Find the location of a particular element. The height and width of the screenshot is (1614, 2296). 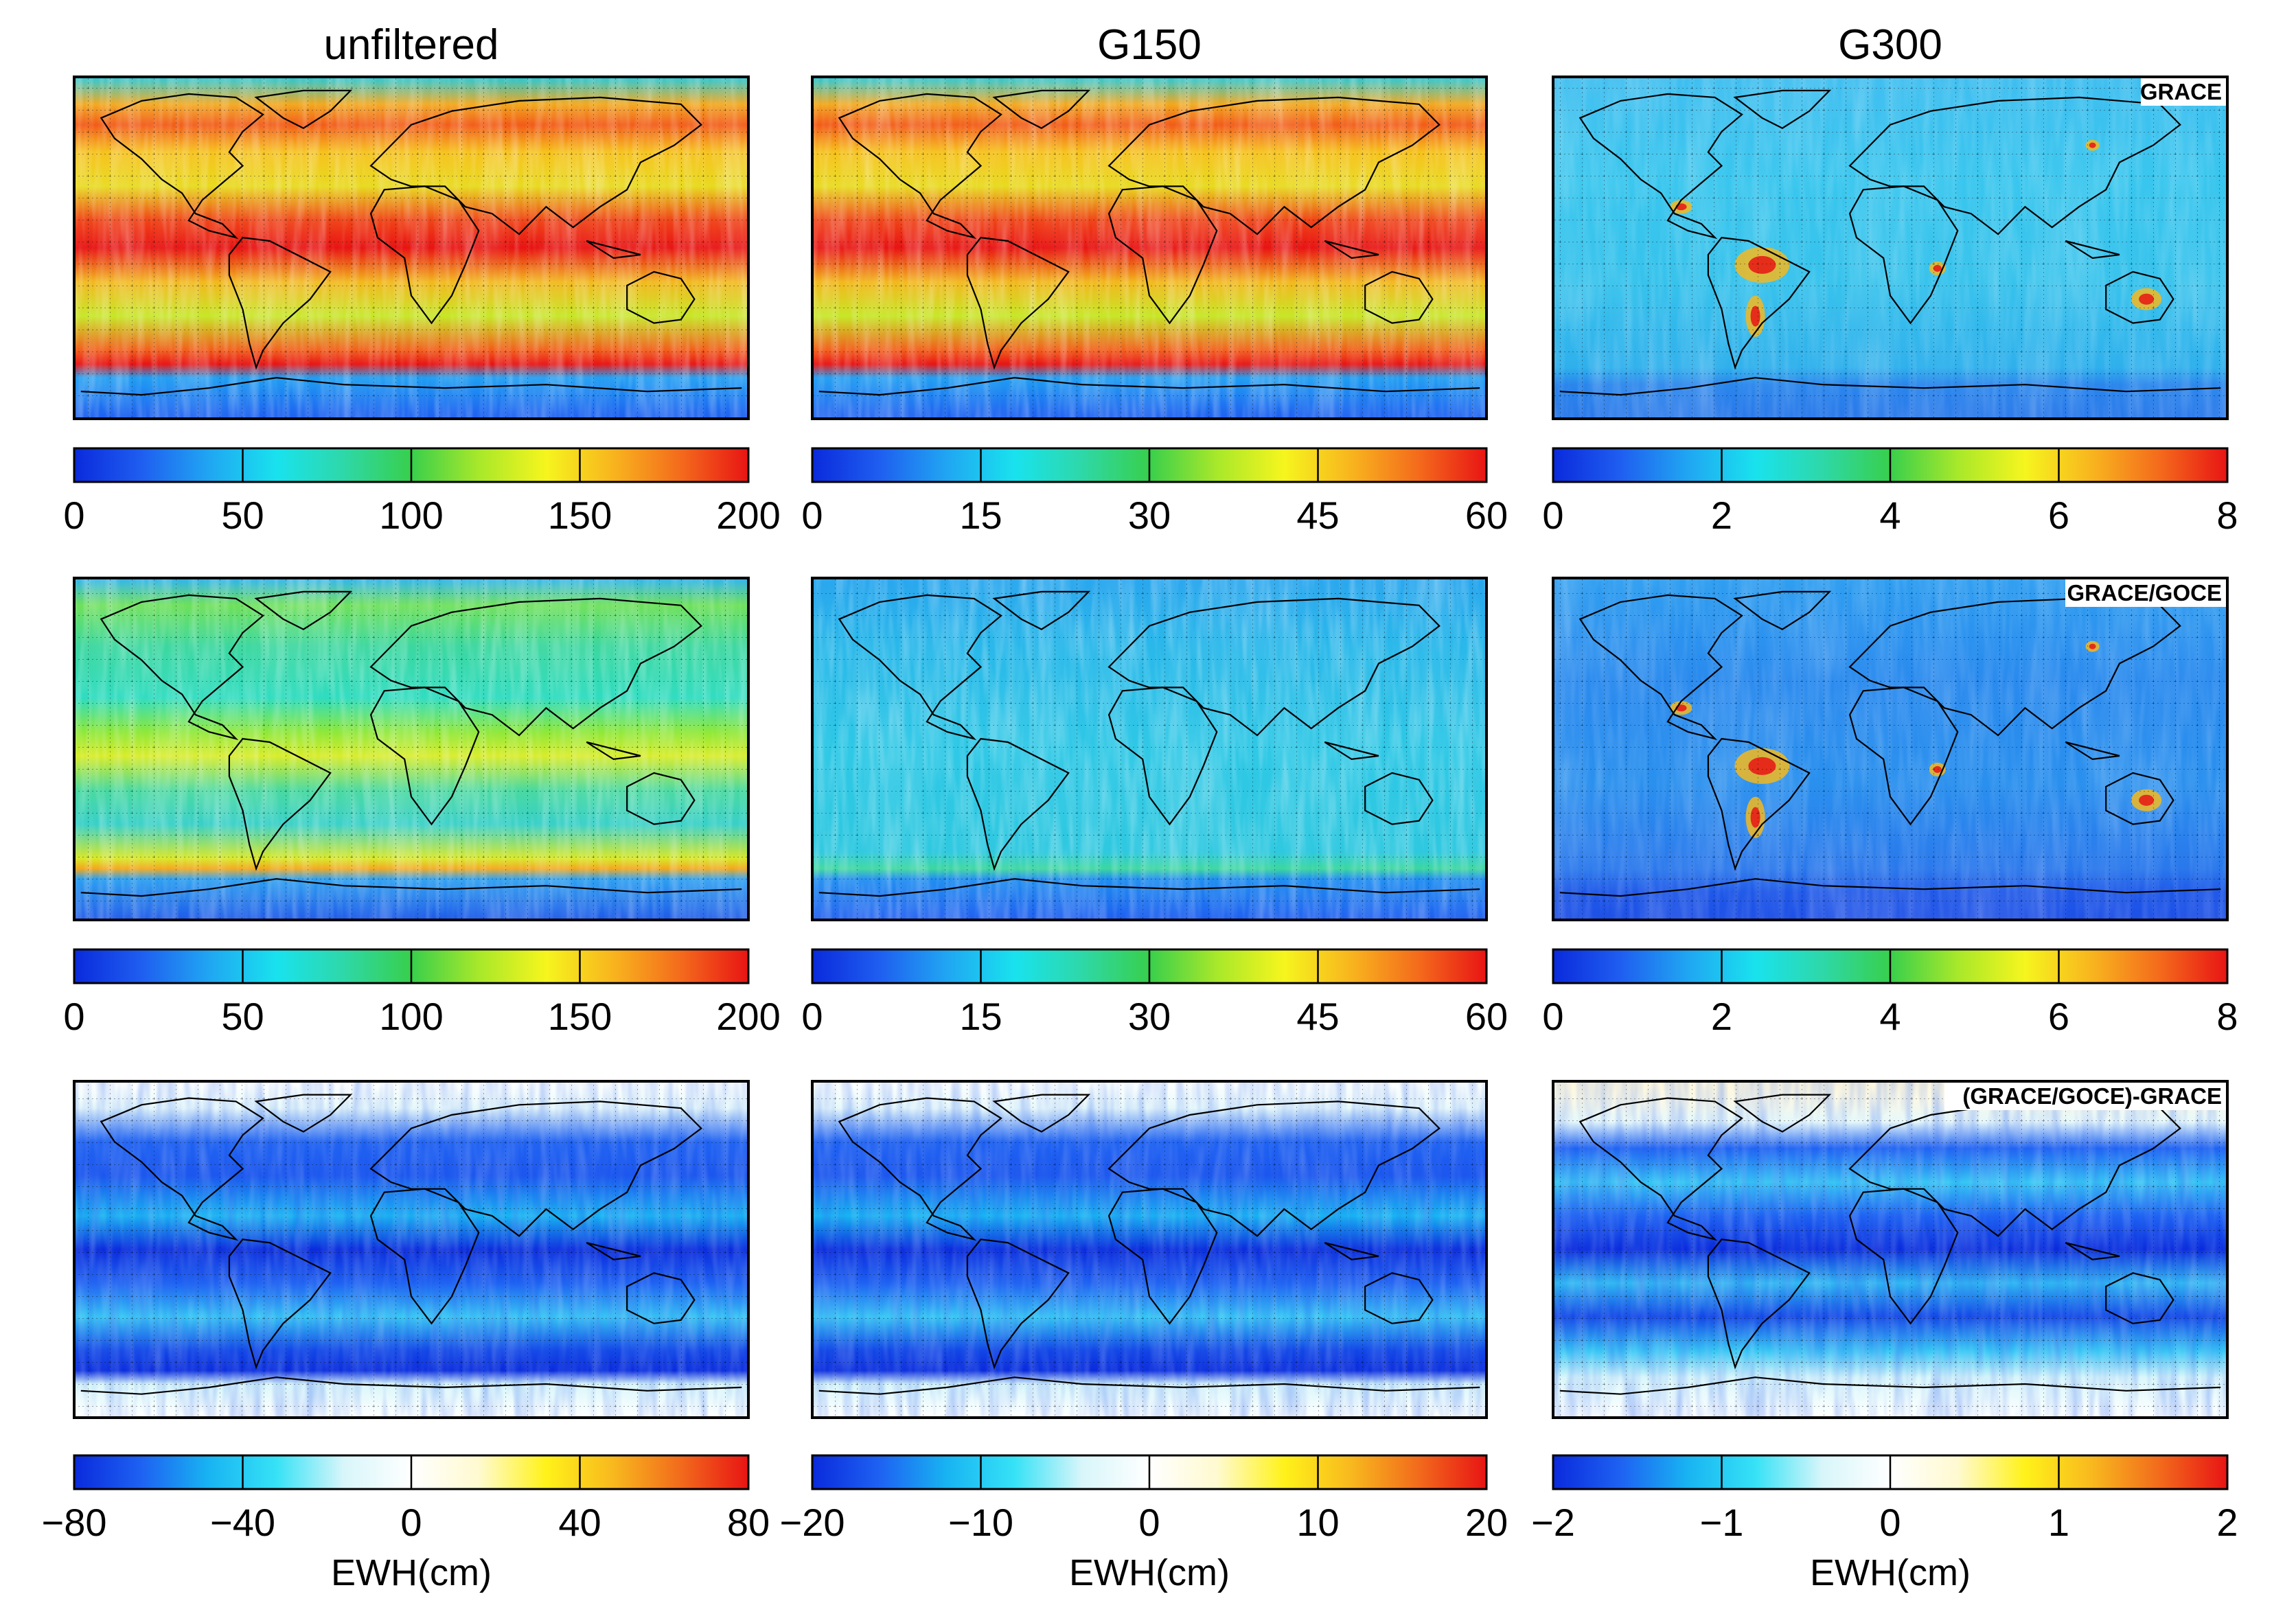

colorbar-tick-label: −10 is located at coordinates (980, 1522).